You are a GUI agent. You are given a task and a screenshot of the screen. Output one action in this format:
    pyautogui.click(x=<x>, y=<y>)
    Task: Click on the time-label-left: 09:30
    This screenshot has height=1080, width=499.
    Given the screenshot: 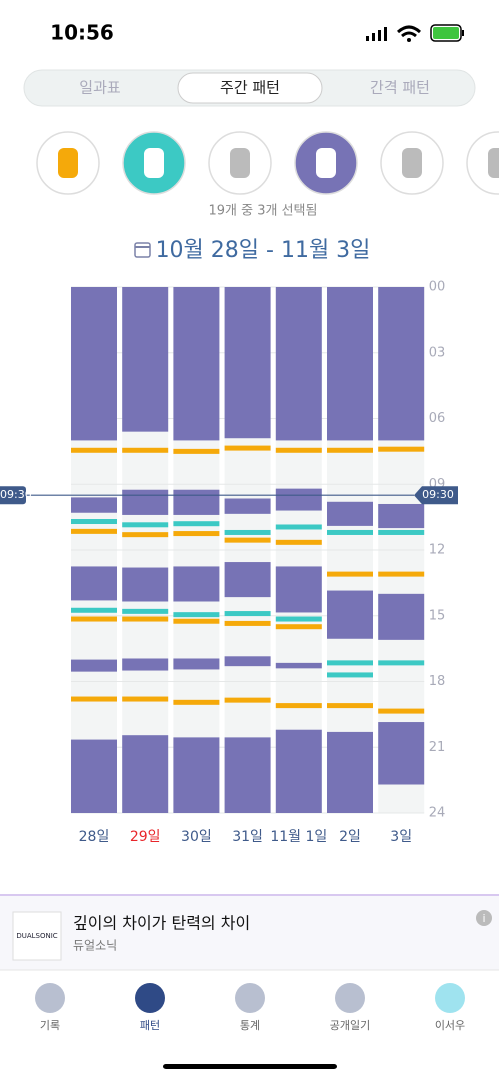 What is the action you would take?
    pyautogui.click(x=16, y=494)
    